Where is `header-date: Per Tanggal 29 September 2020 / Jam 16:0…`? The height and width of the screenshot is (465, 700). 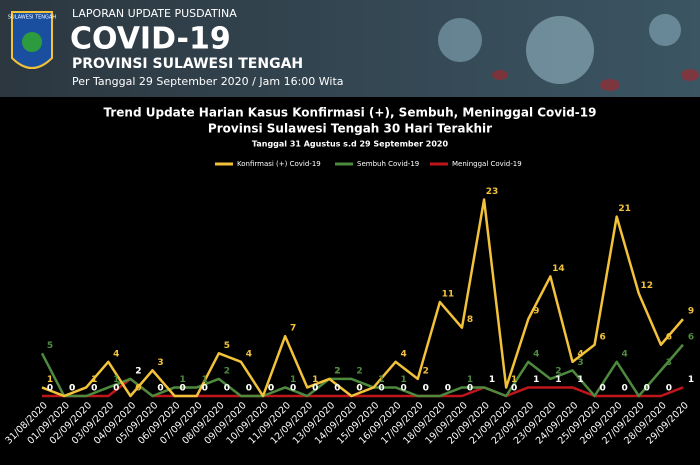 header-date: Per Tanggal 29 September 2020 / Jam 16:0… is located at coordinates (208, 81).